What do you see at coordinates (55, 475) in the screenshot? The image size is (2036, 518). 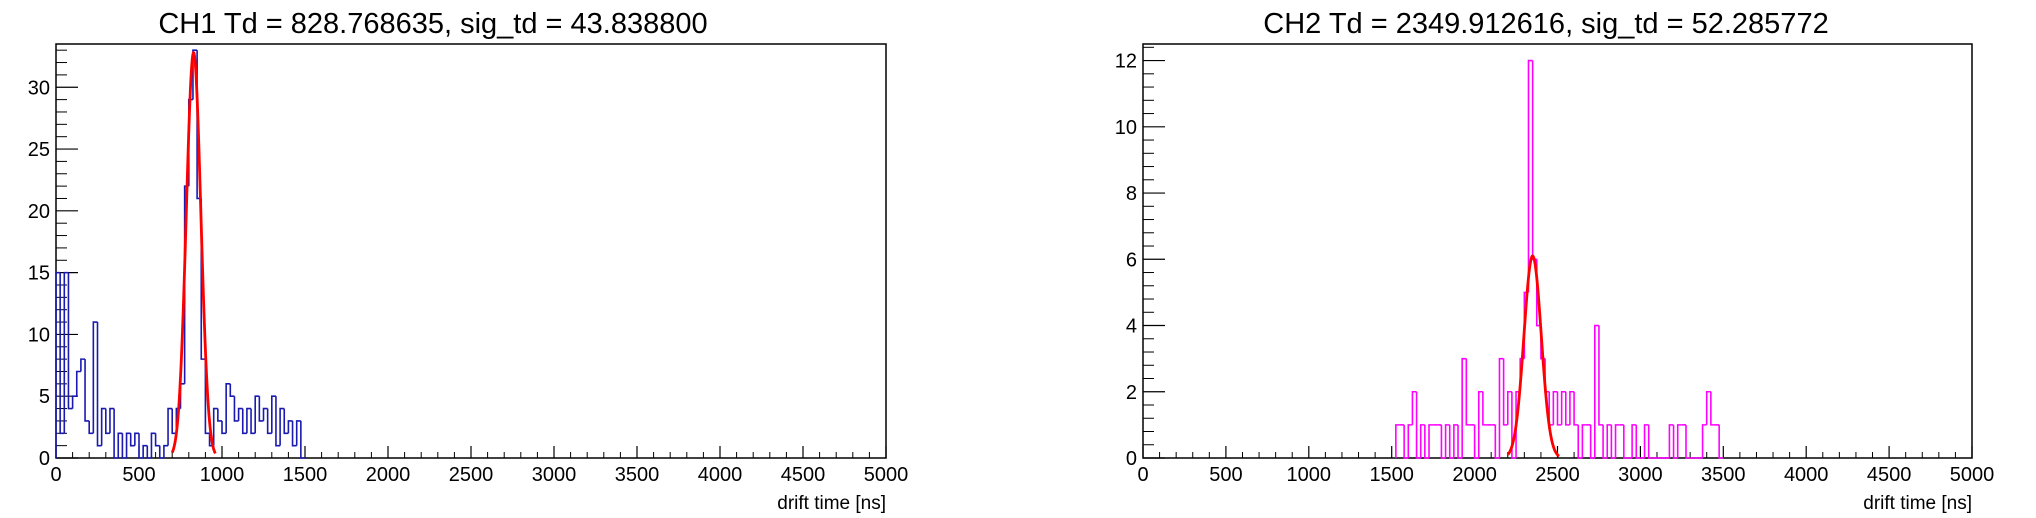 I see `x-tick-label: 0` at bounding box center [55, 475].